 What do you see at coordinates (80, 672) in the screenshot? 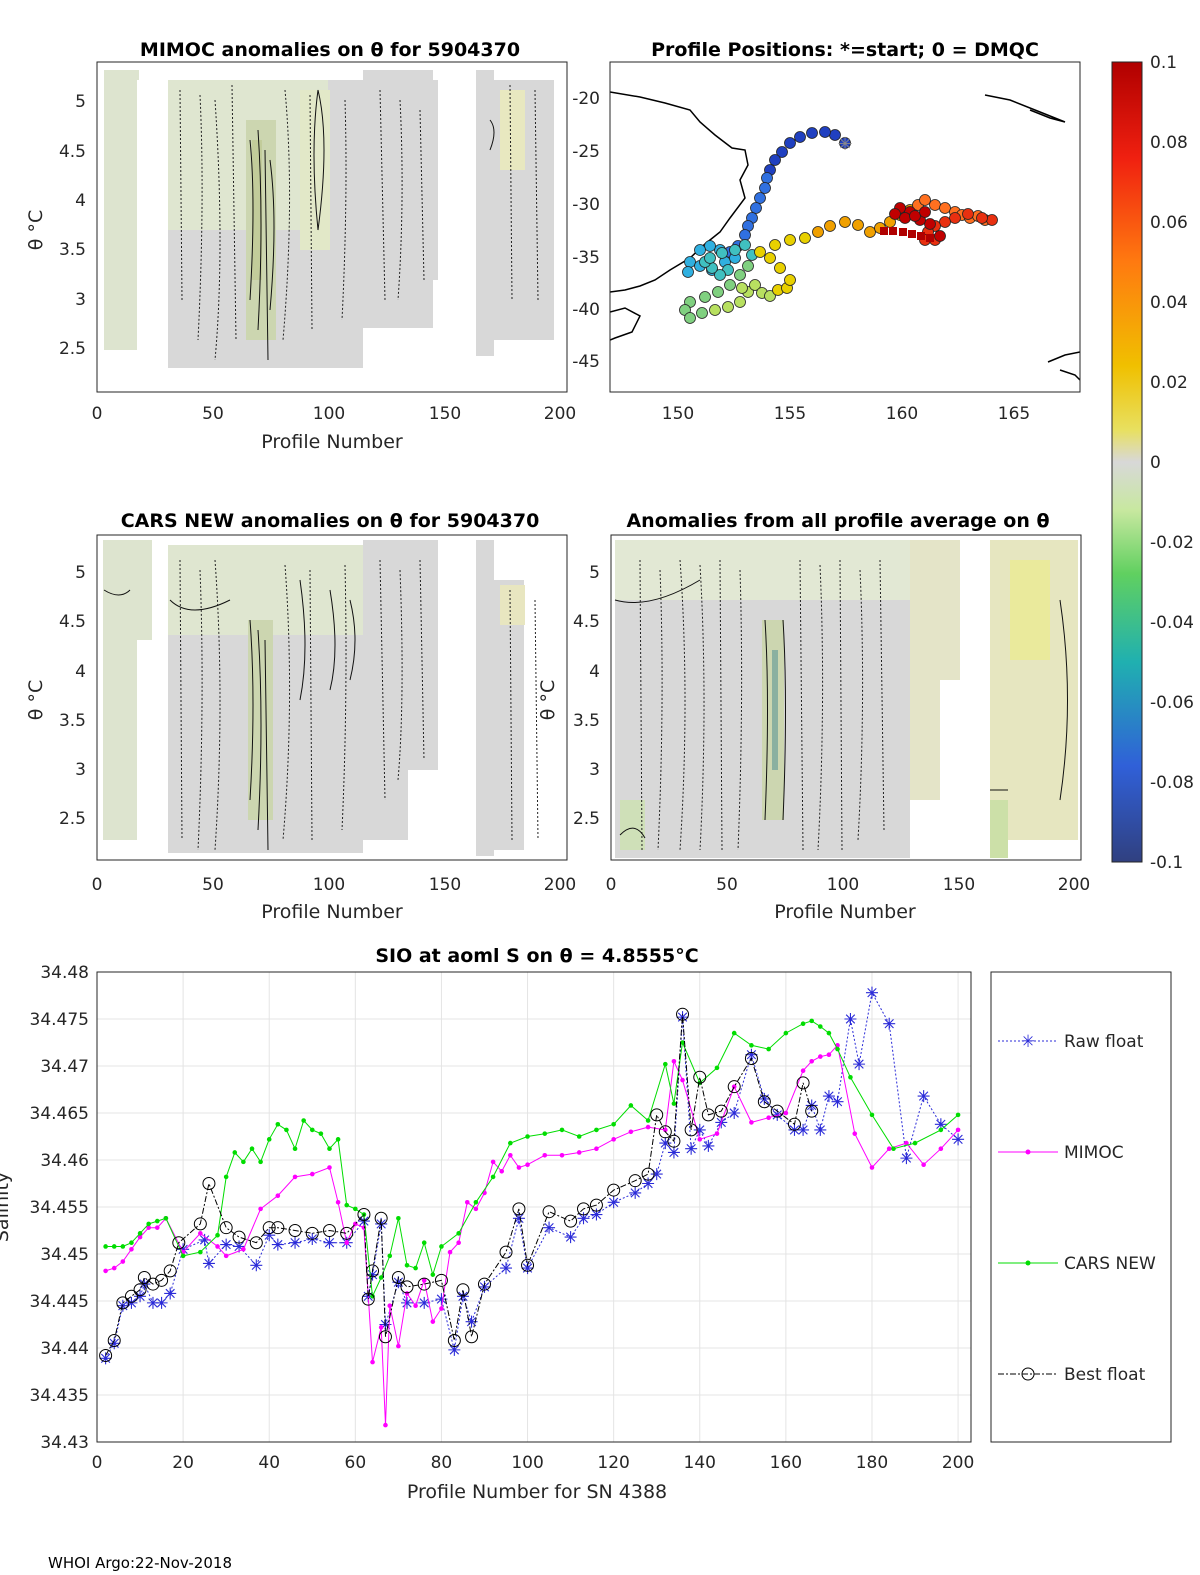
I see `cars-ytick: 4` at bounding box center [80, 672].